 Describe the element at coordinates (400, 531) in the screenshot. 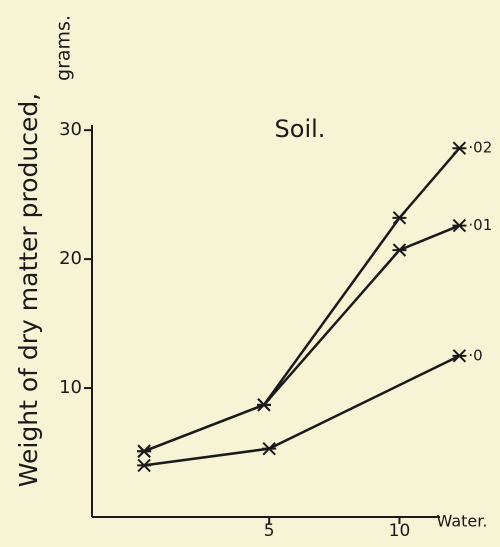

I see `x-tick-label: 10` at that location.